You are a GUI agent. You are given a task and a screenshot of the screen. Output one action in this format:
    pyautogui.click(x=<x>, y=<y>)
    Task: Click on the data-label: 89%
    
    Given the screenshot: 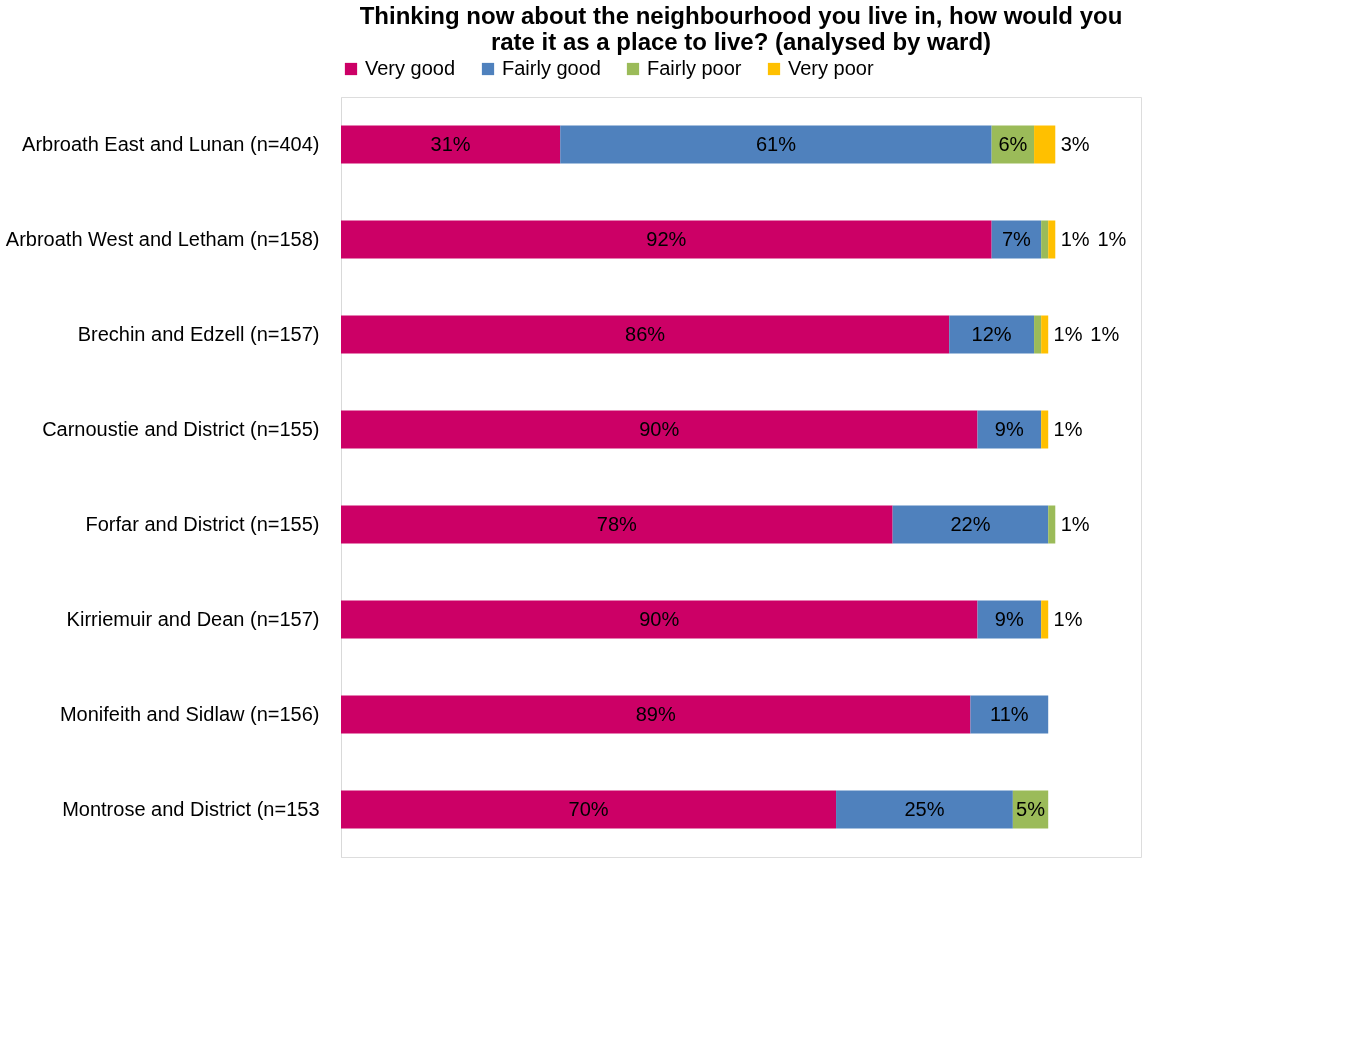 What is the action you would take?
    pyautogui.click(x=655, y=713)
    